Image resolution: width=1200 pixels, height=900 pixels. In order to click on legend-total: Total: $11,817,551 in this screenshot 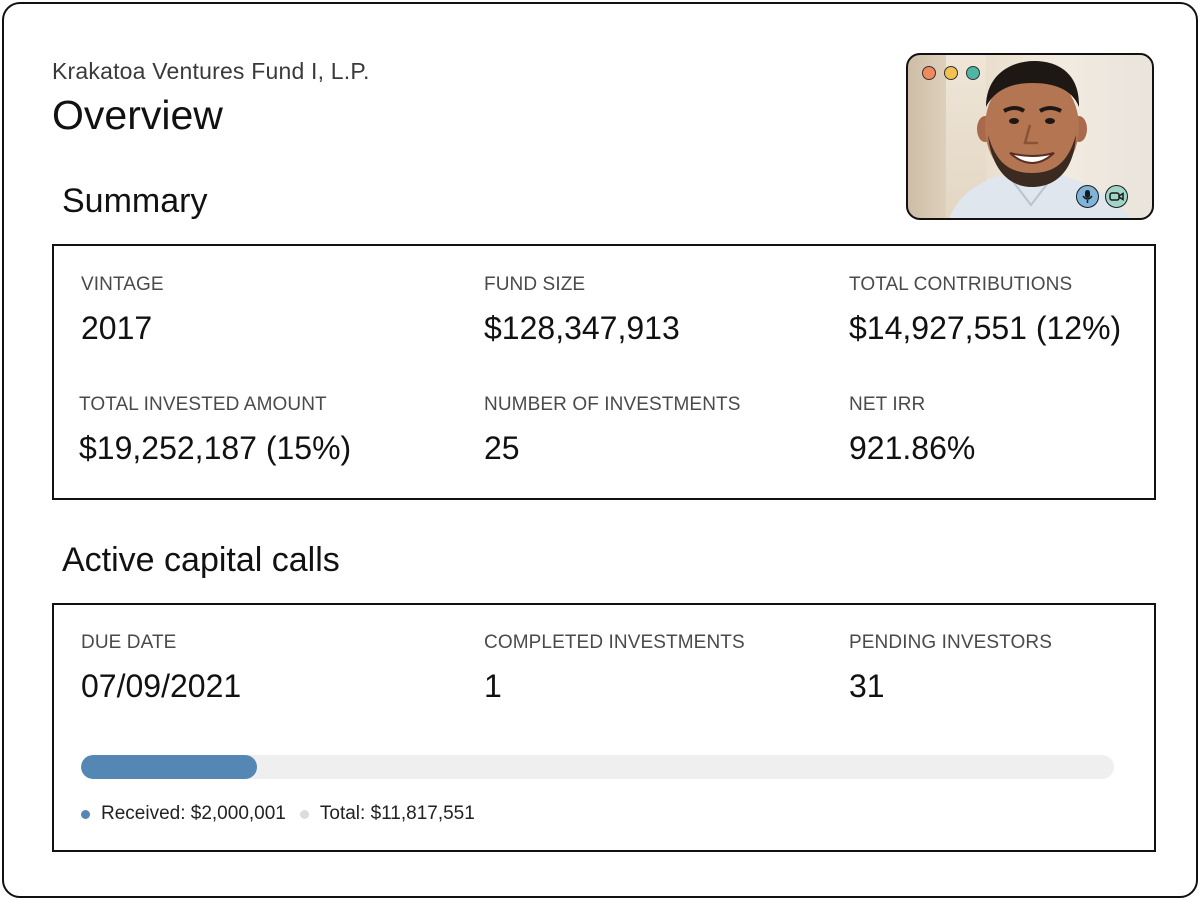, I will do `click(387, 814)`.